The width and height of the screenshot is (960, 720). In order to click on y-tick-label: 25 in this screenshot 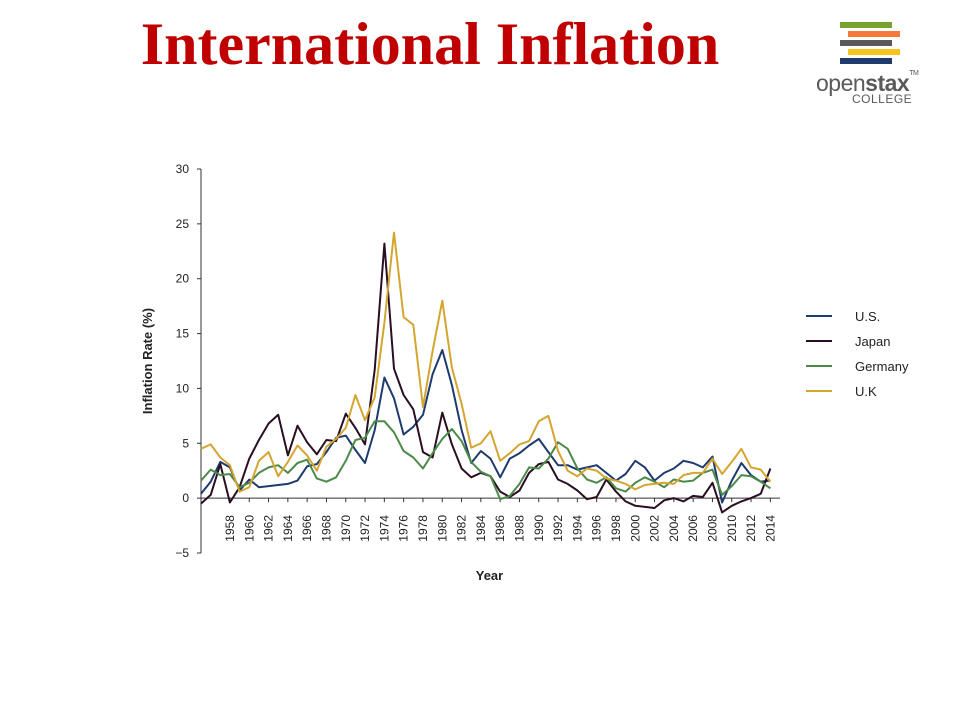, I will do `click(183, 224)`.